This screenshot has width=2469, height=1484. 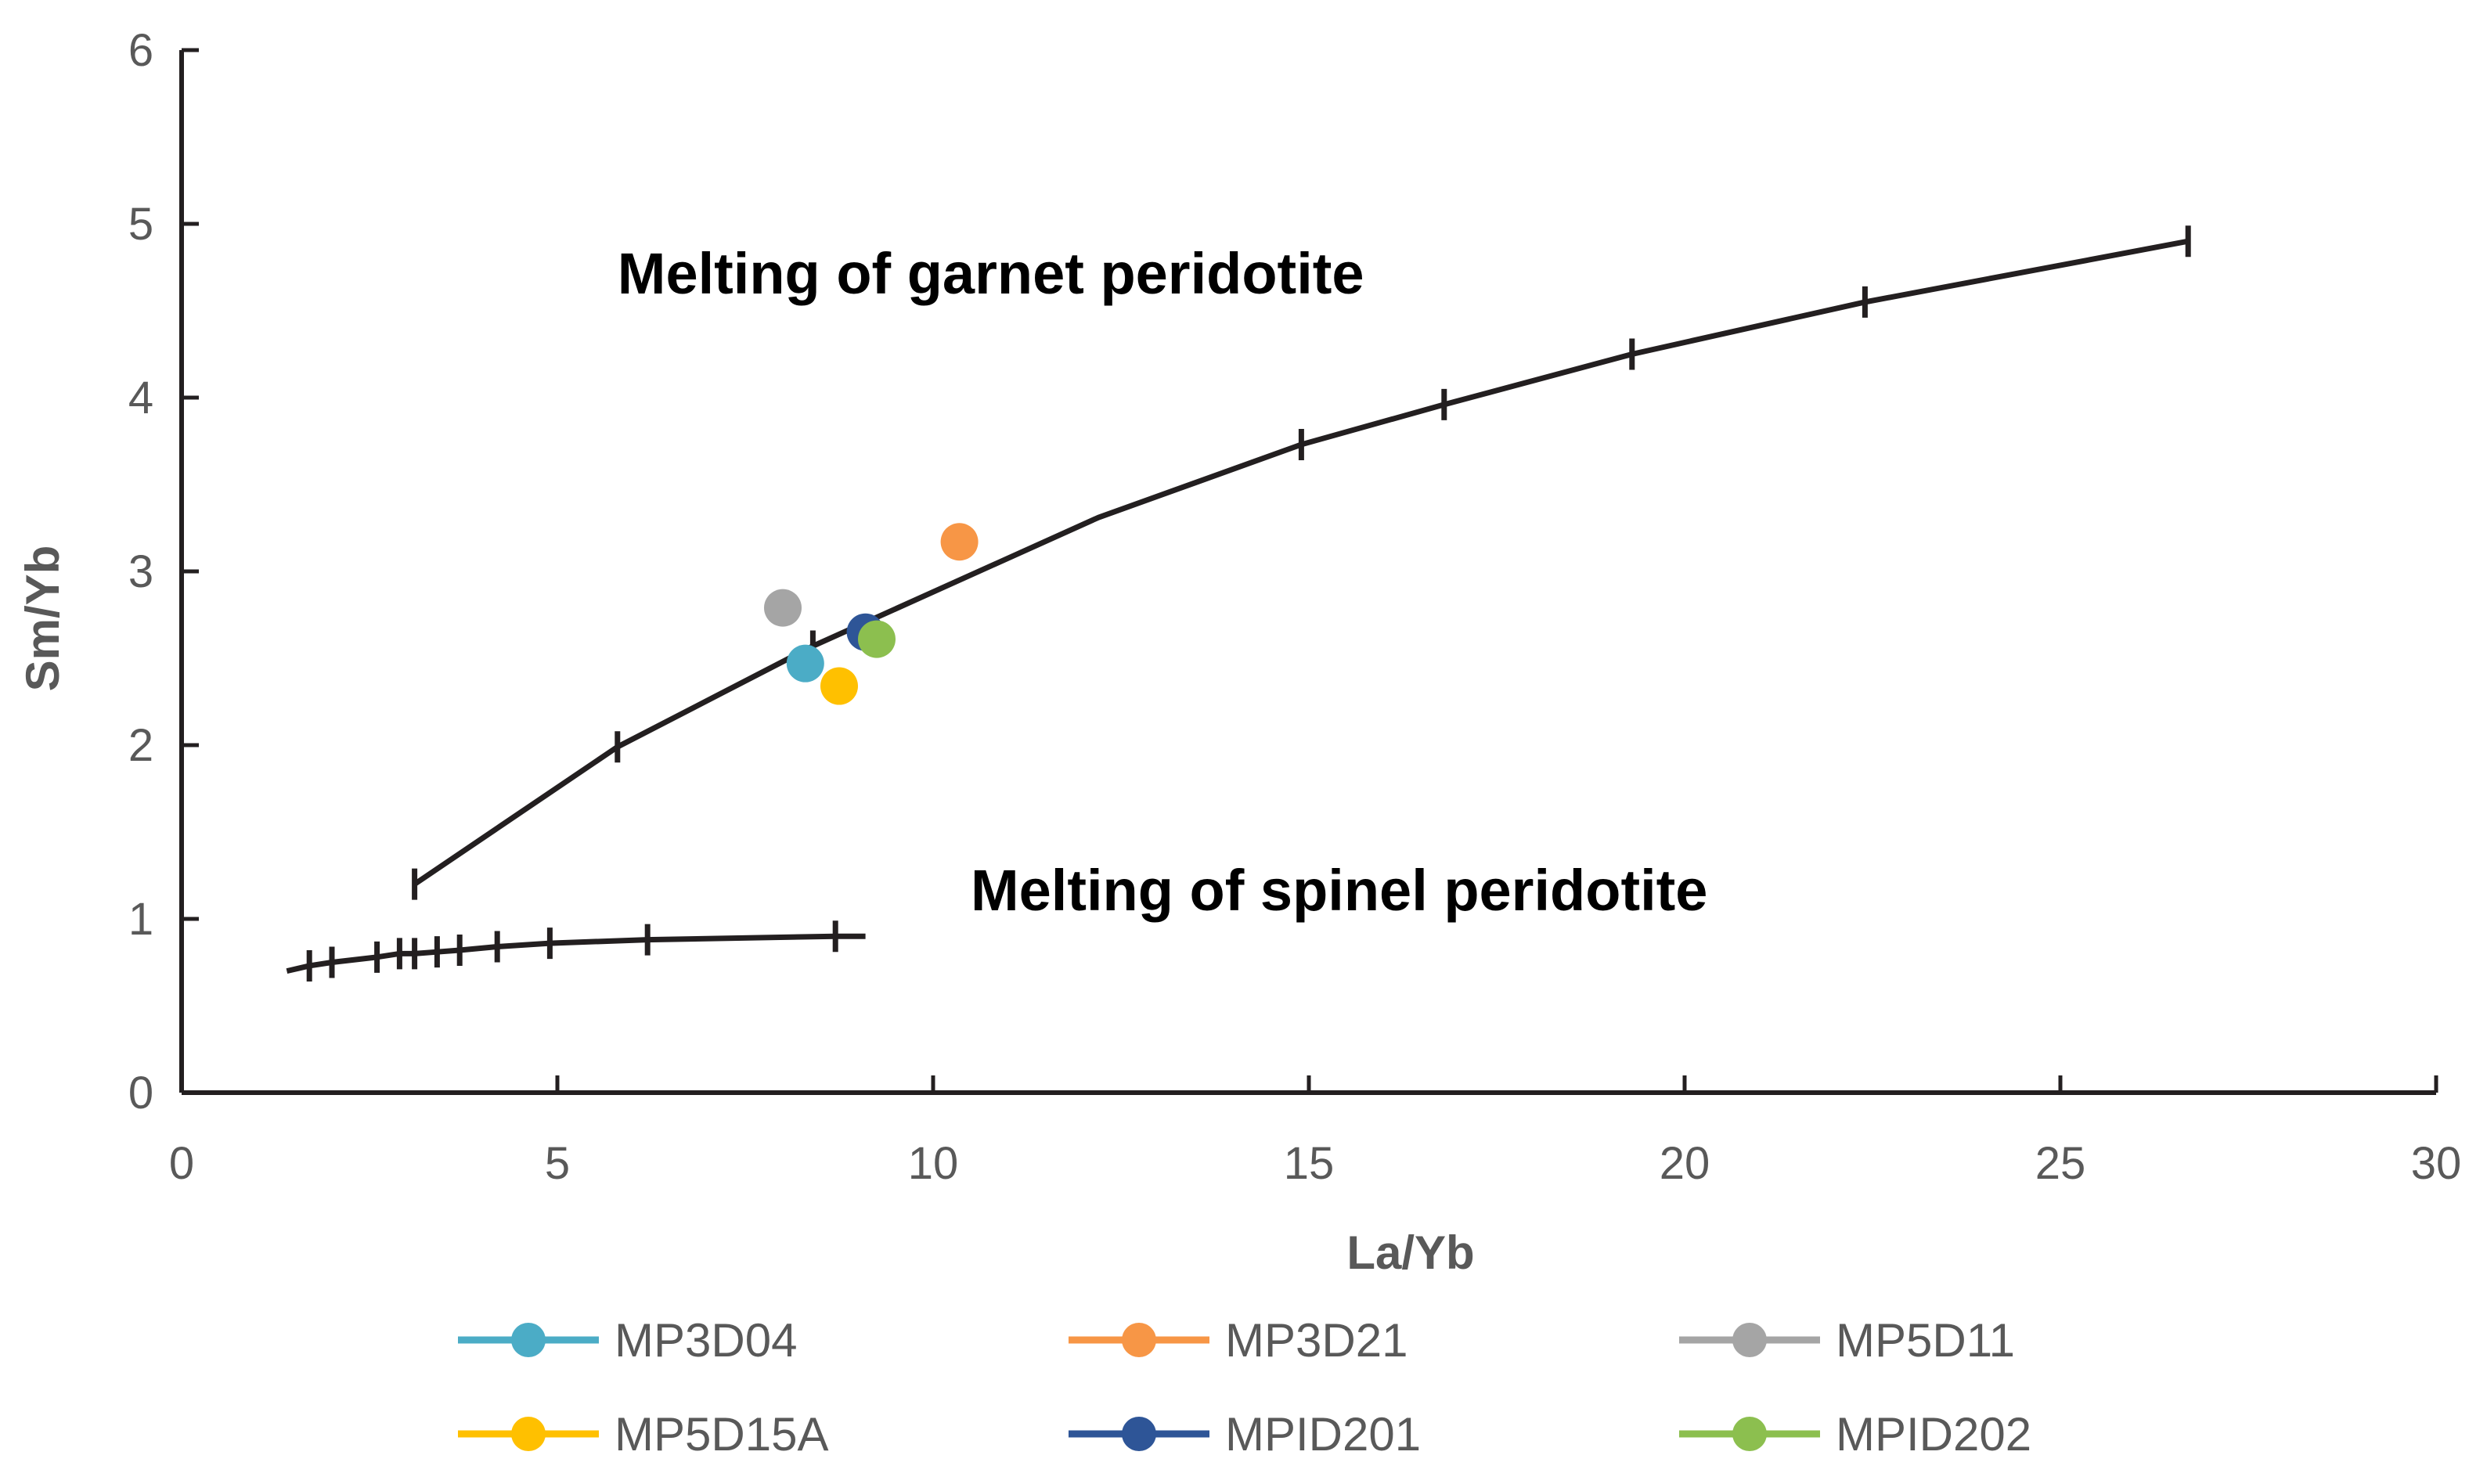 What do you see at coordinates (722, 1434) in the screenshot?
I see `legend-label: MP5D15A` at bounding box center [722, 1434].